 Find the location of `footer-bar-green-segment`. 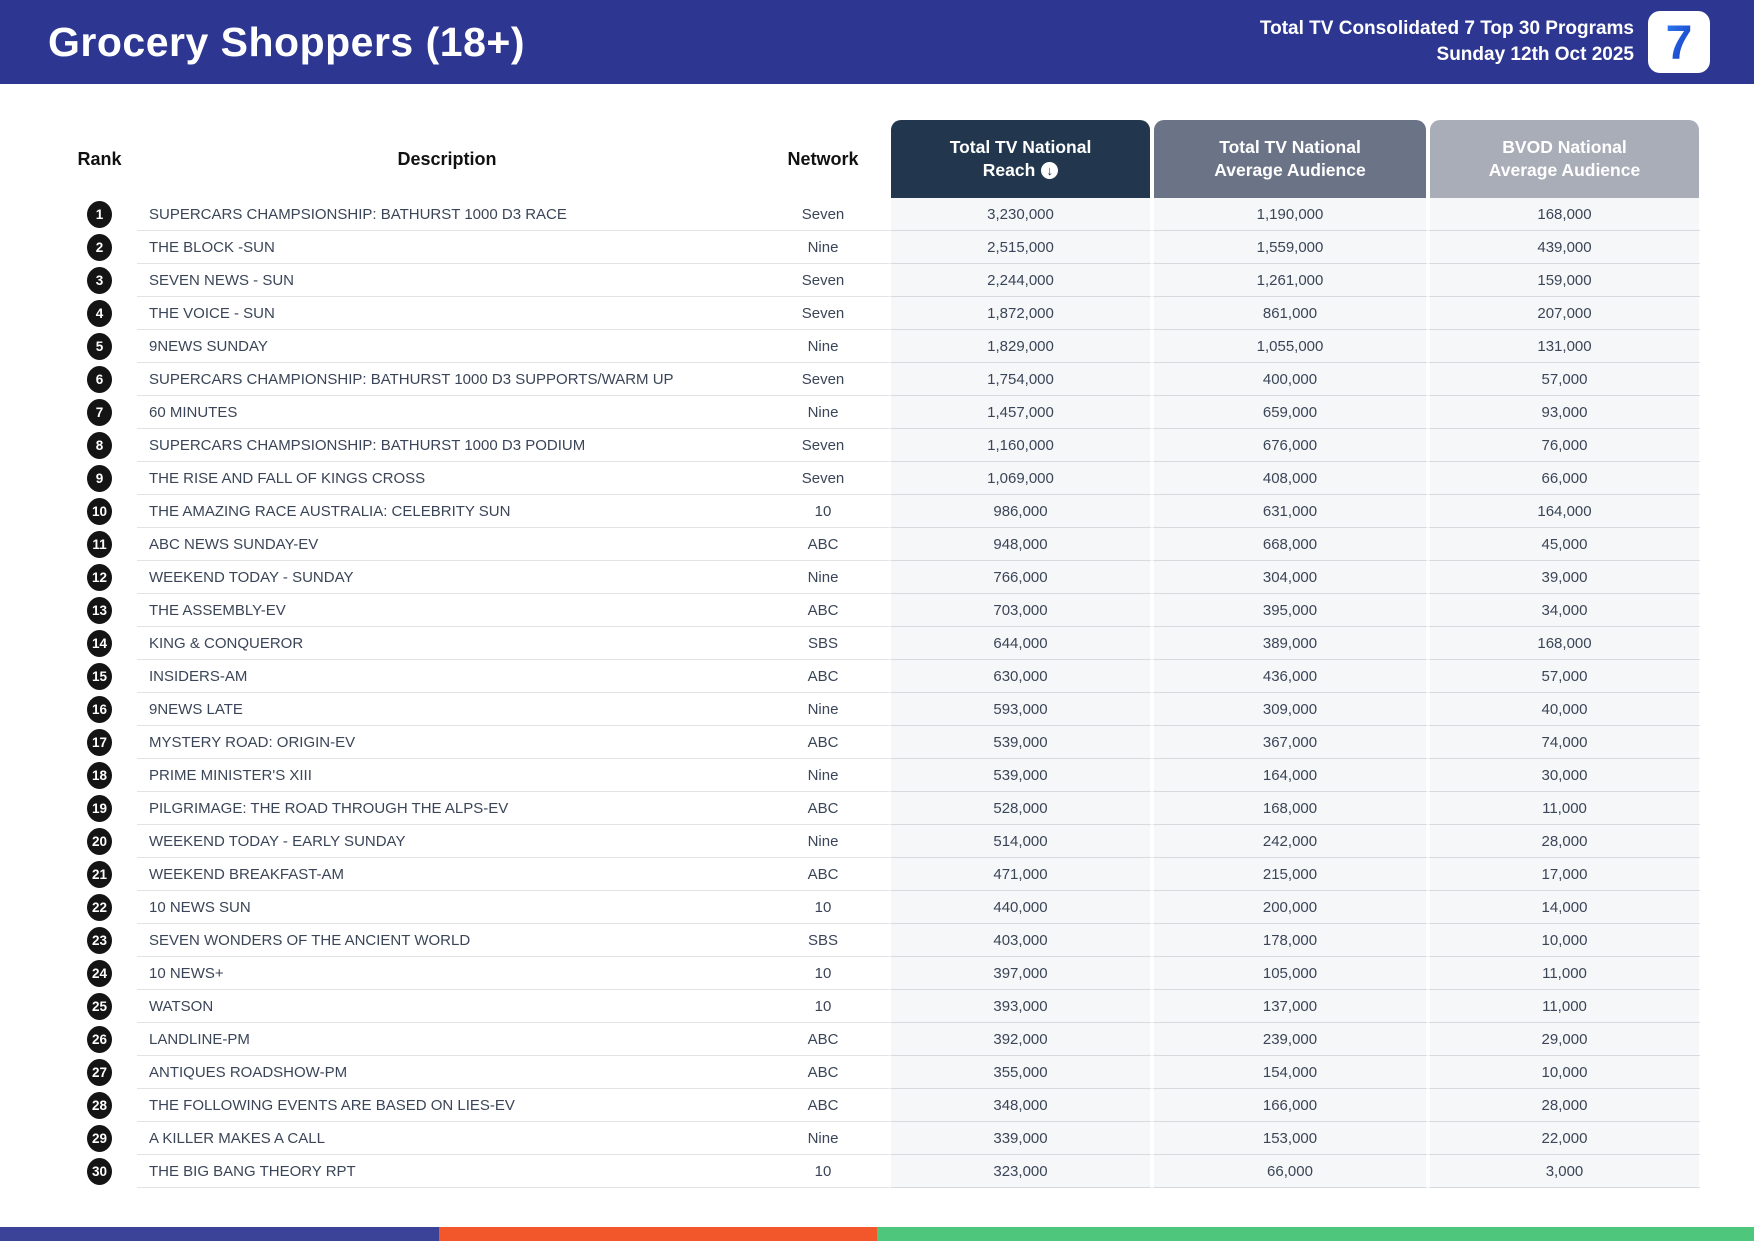

footer-bar-green-segment is located at coordinates (1315, 1234).